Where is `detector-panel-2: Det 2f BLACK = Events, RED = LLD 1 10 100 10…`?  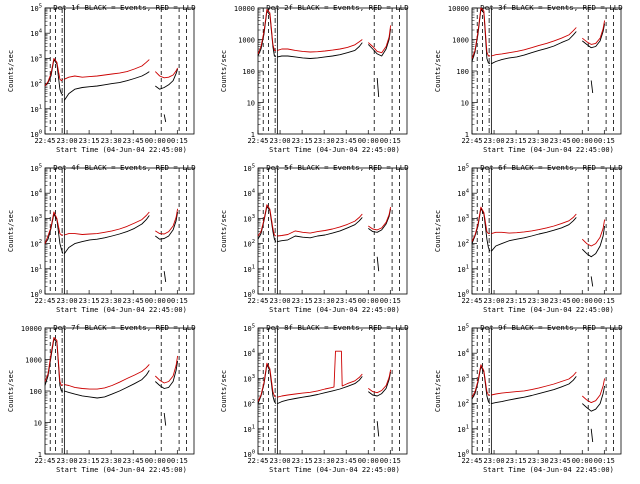
detector-panel-2: Det 2f BLACK = Events, RED = LLD 1 10 100 10… is located at coordinates (319, 80).